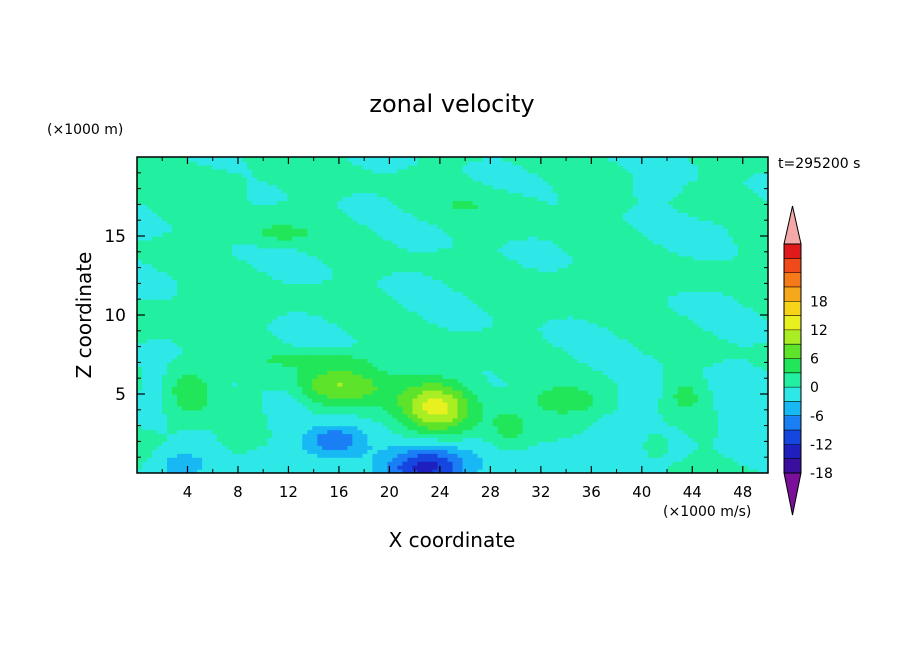 Image resolution: width=904 pixels, height=654 pixels. Describe the element at coordinates (85, 130) in the screenshot. I see `y-unit-label: (×1000 m)` at that location.